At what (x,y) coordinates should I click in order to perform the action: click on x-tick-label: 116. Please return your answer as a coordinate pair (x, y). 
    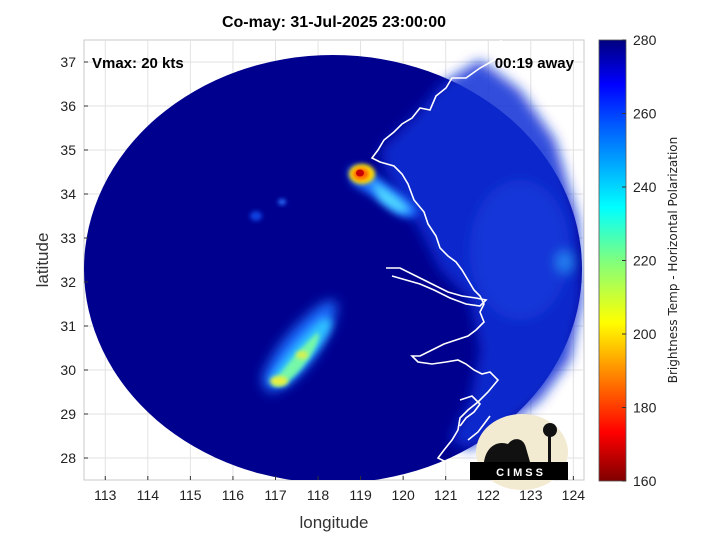
    Looking at the image, I should click on (233, 495).